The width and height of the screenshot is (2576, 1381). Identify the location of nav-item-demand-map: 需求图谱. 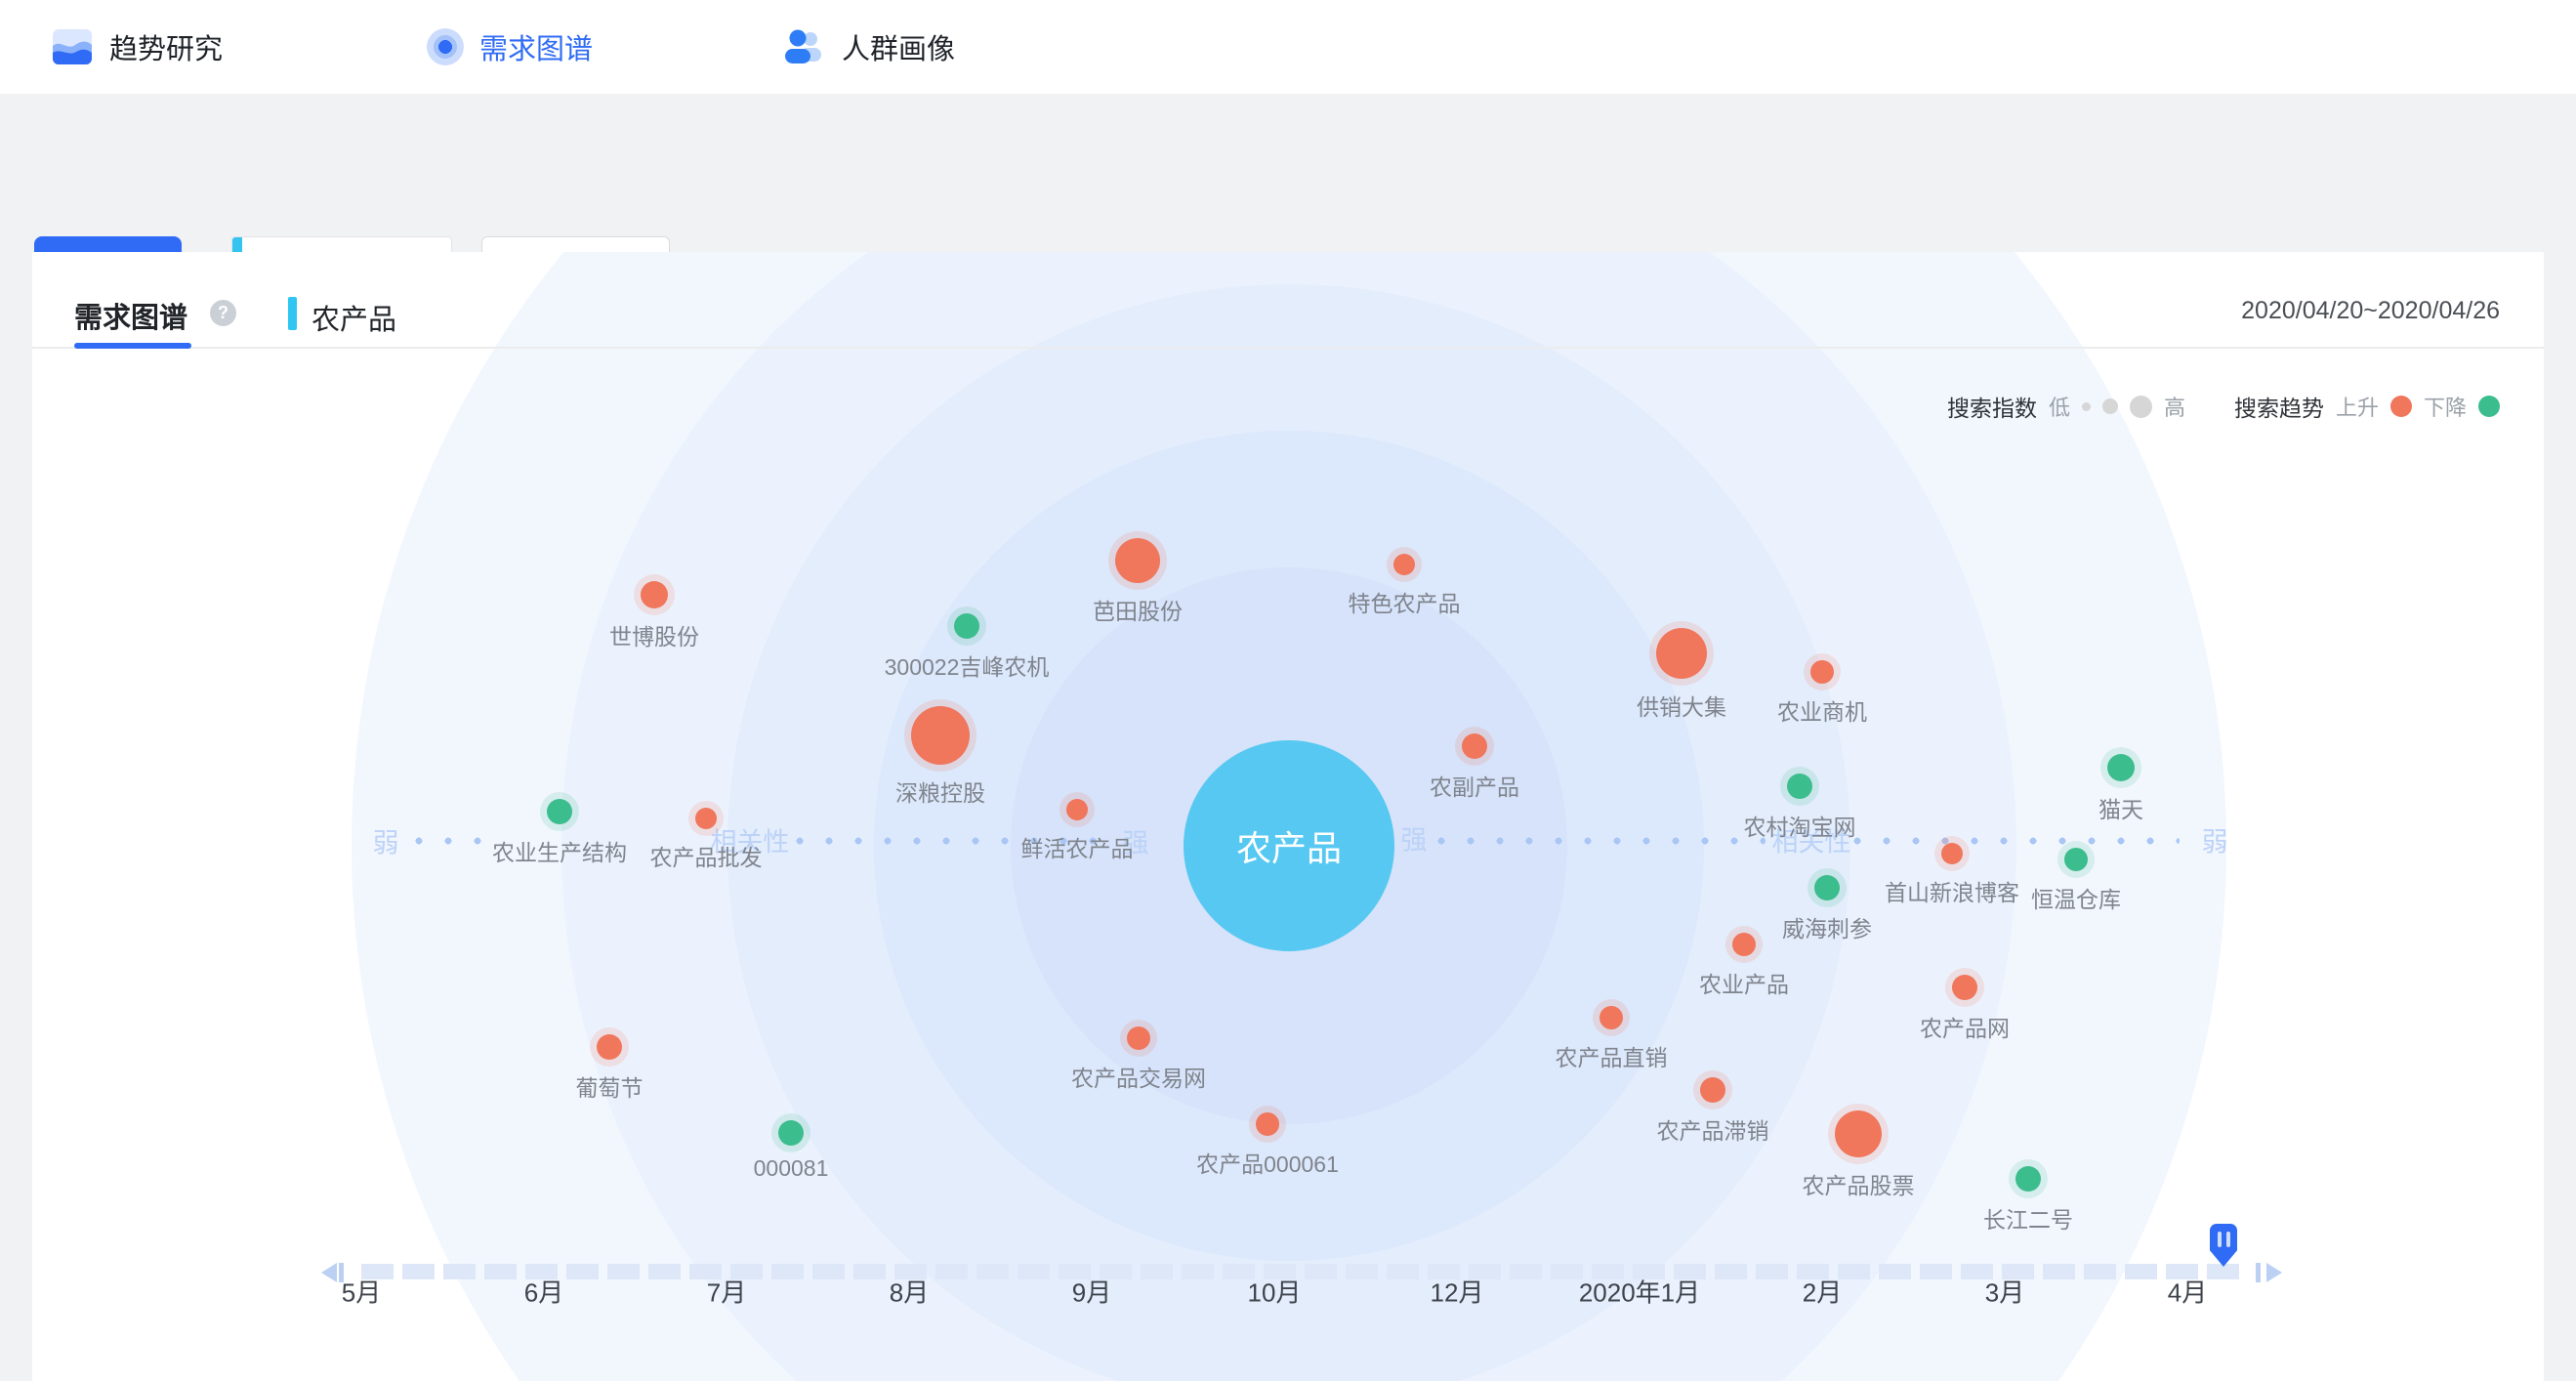
(510, 47).